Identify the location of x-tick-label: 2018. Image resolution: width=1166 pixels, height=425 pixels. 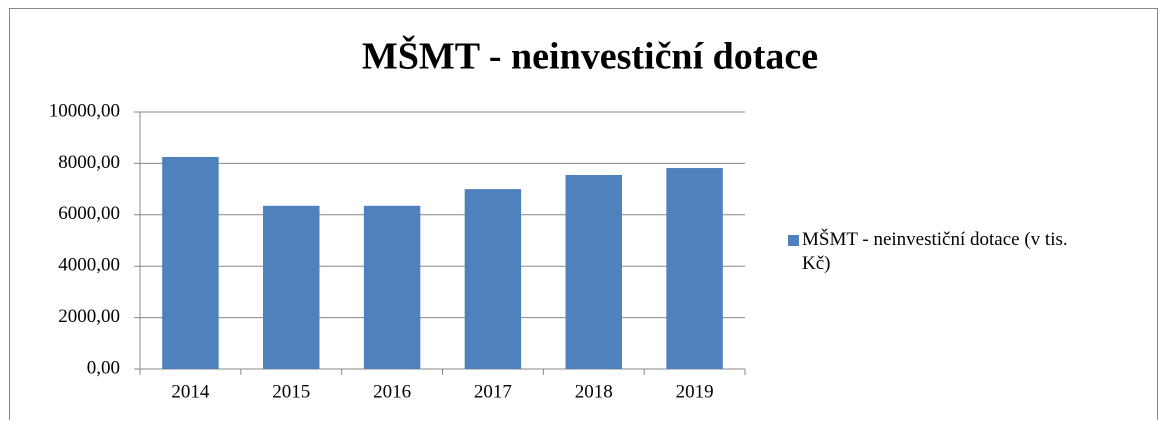
(594, 391).